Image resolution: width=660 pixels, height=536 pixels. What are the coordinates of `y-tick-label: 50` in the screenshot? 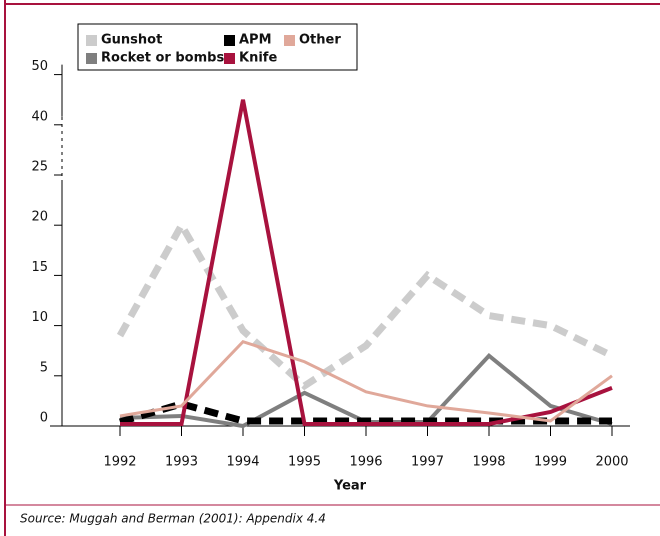 It's located at (39, 66).